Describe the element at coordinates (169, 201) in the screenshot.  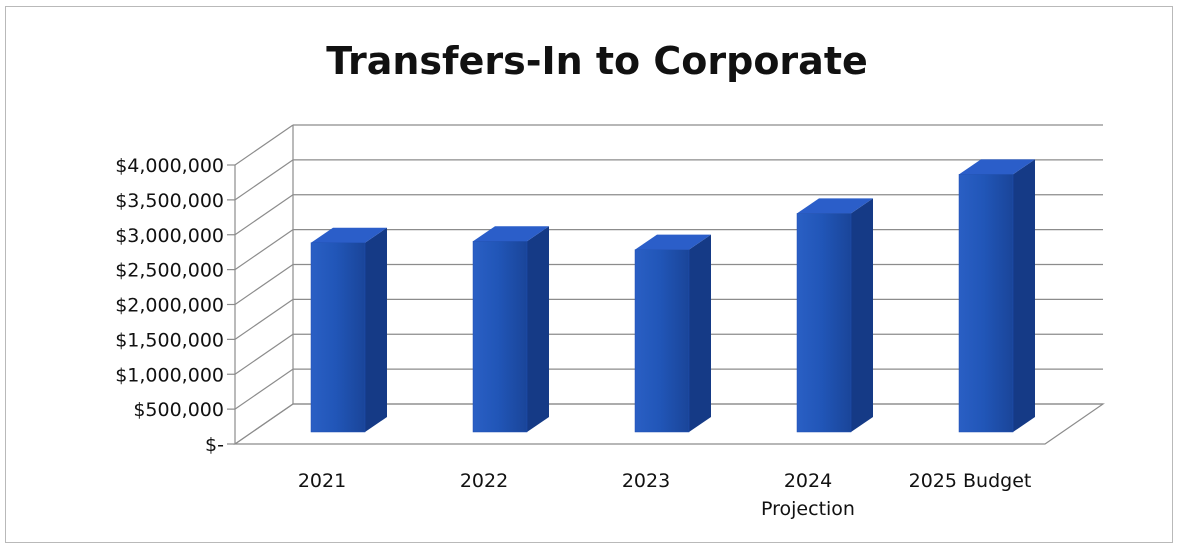
I see `y-tick-label: $3,500,000` at that location.